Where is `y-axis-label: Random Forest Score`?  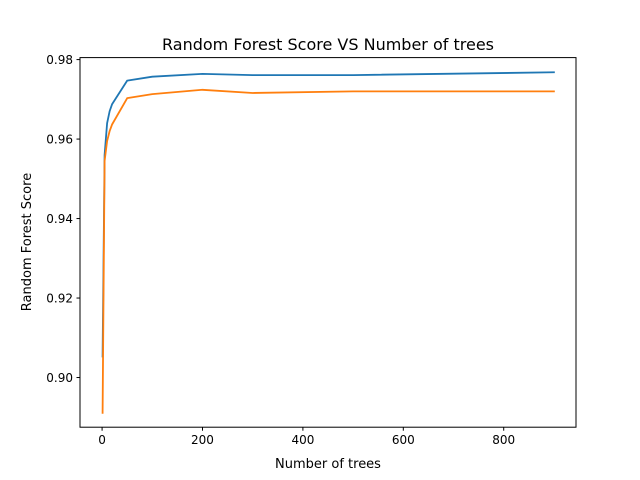
y-axis-label: Random Forest Score is located at coordinates (27, 242).